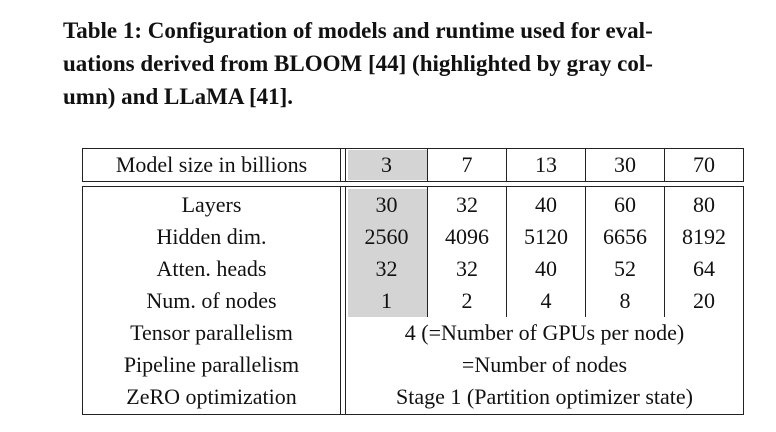 Image resolution: width=776 pixels, height=432 pixels. I want to click on table-cell: 52, so click(625, 268).